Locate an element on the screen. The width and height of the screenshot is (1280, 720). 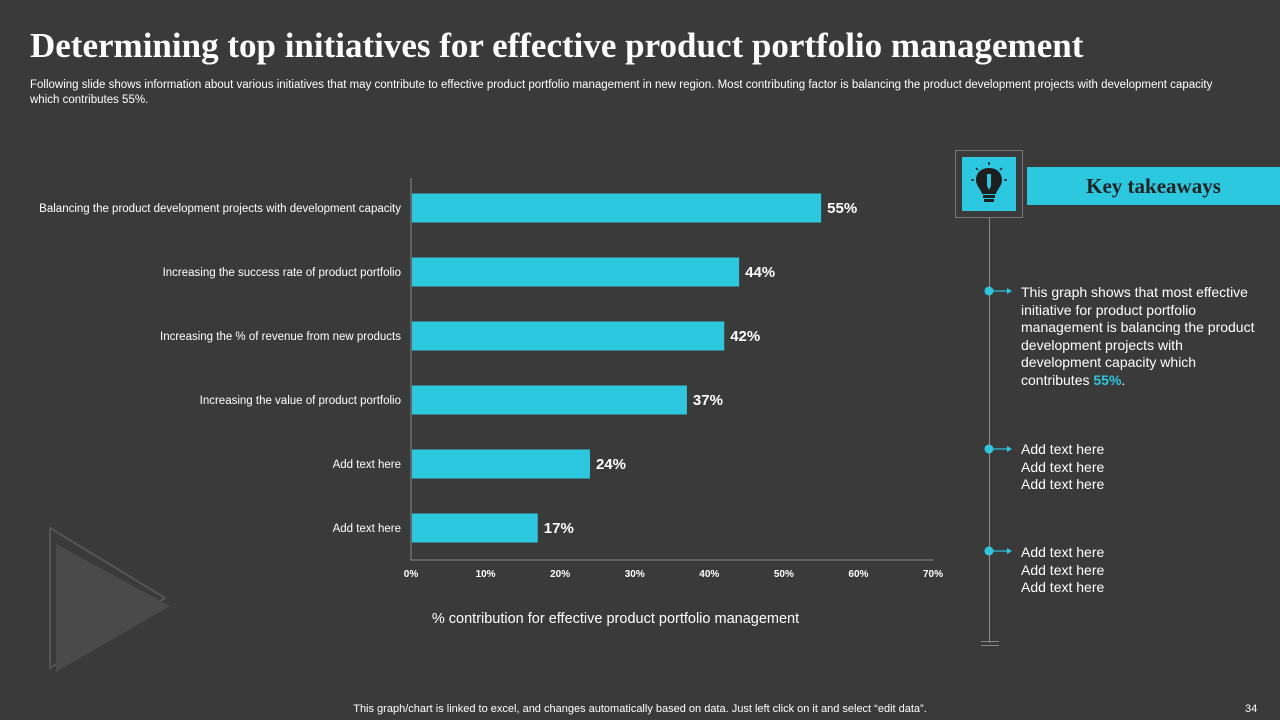
x-tick-label: 50% is located at coordinates (784, 574).